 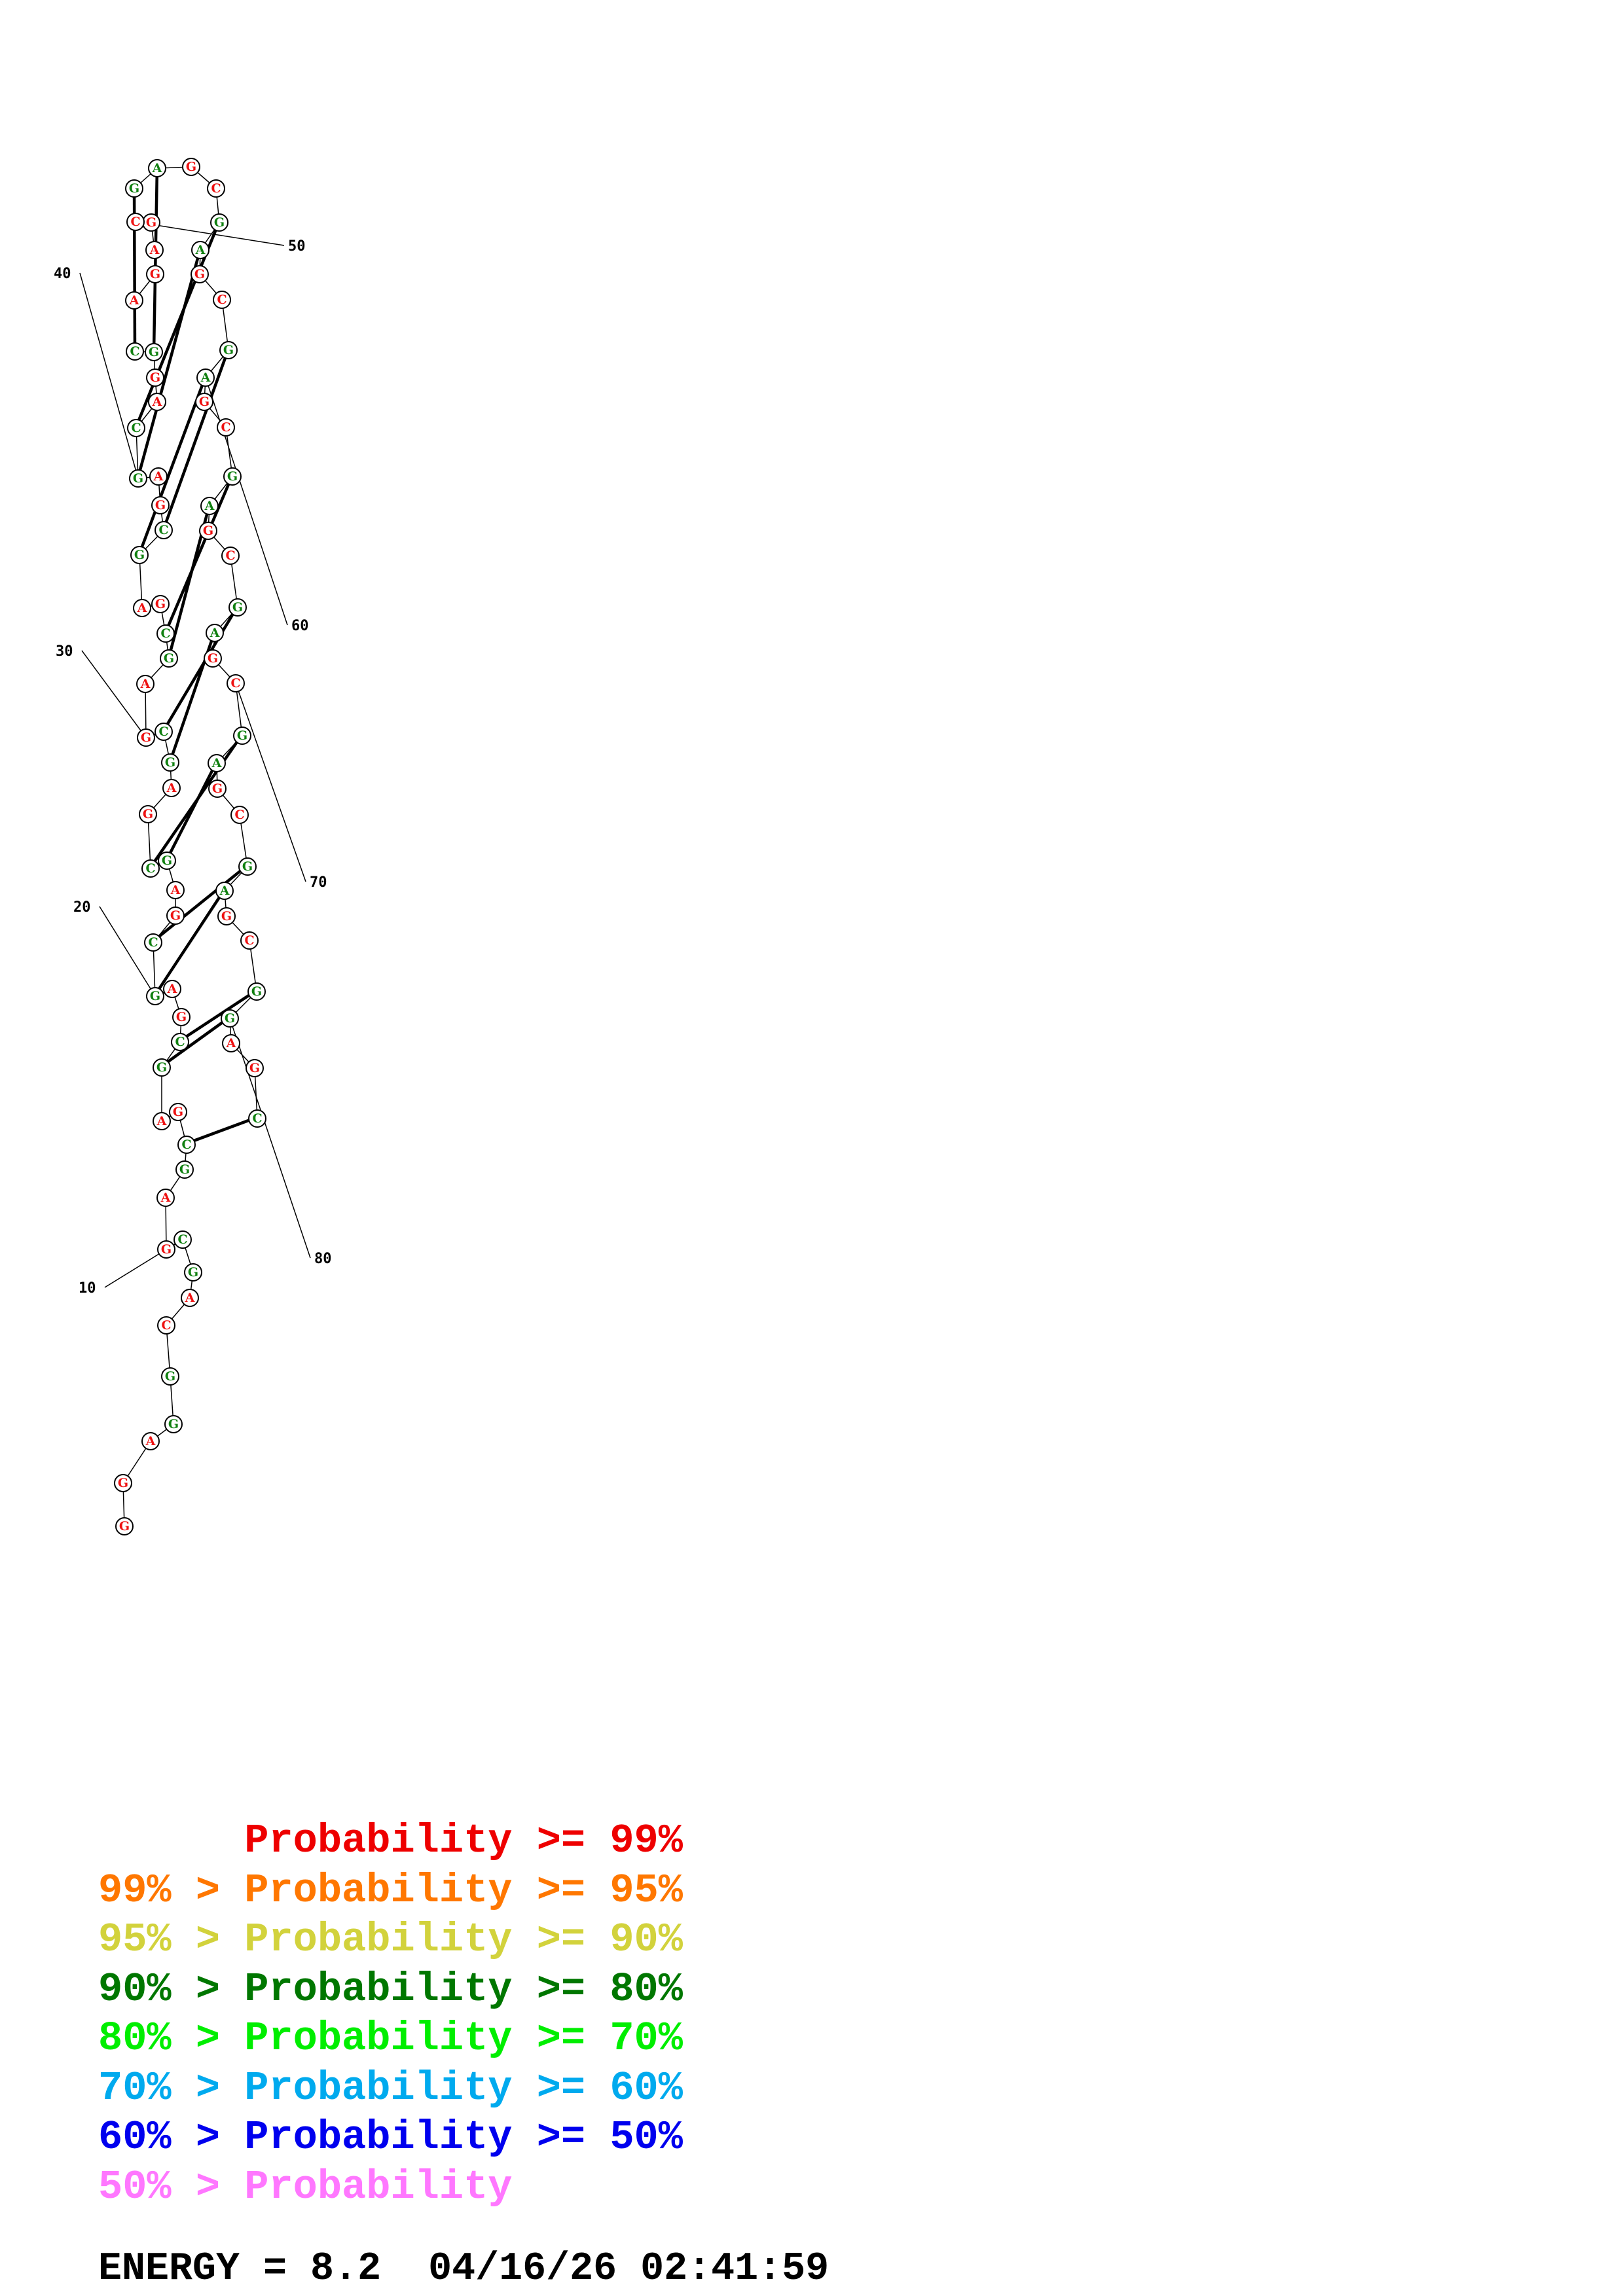 I want to click on position-tick-label: 10, so click(x=87, y=1288).